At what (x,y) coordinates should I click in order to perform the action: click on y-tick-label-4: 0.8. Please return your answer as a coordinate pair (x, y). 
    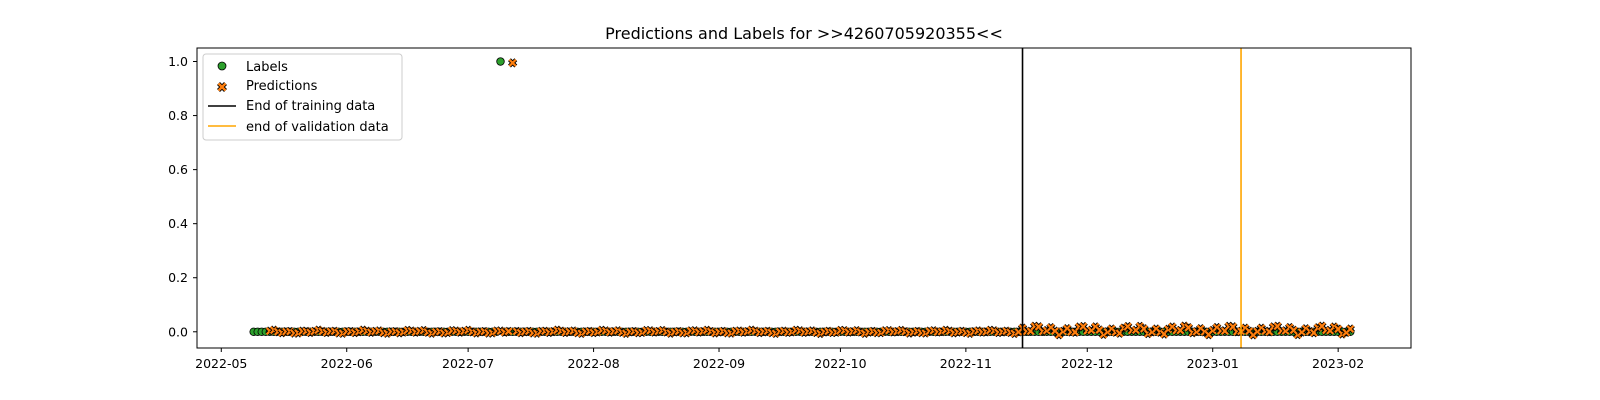
    Looking at the image, I should click on (178, 115).